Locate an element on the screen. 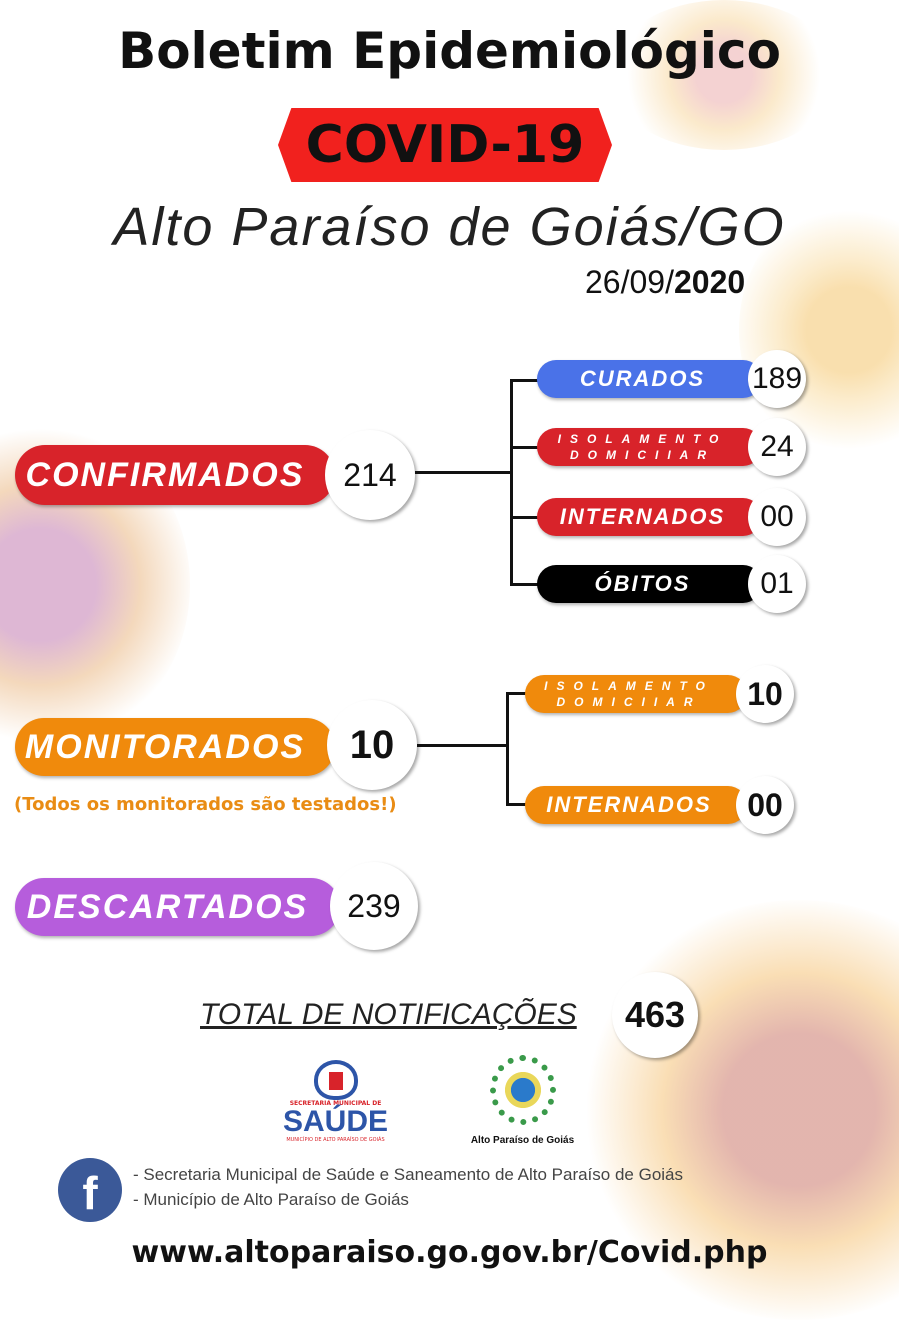 The image size is (899, 1320). municipio-seal: Alto Paraíso de Goiás is located at coordinates (522, 1105).